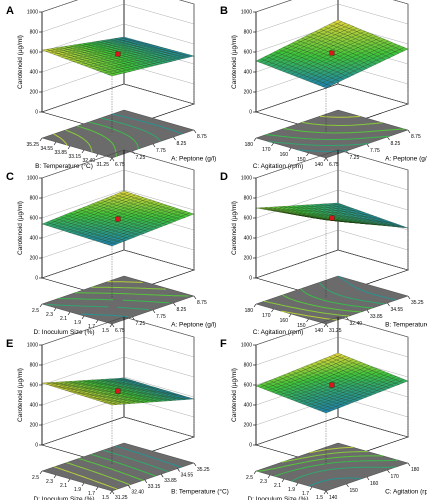 Image resolution: width=427 pixels, height=500 pixels. Describe the element at coordinates (102, 165) in the screenshot. I see `y-tick-label: 31.25` at that location.